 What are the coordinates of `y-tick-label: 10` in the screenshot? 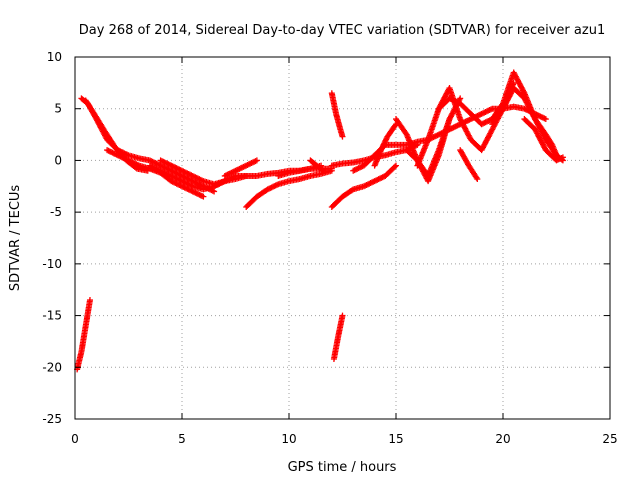 It's located at (54, 57).